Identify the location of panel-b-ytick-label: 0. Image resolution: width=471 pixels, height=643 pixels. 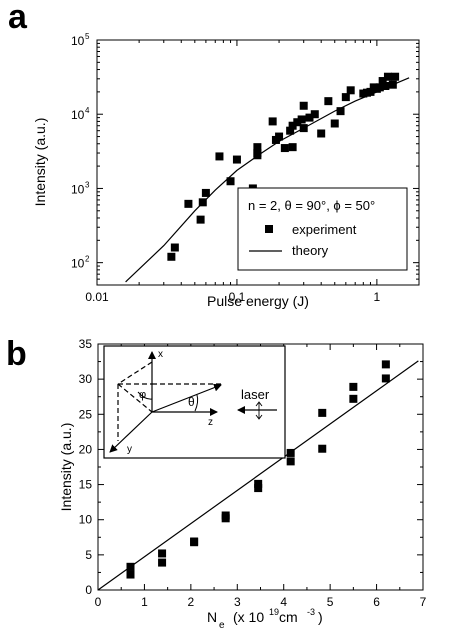
(88, 590).